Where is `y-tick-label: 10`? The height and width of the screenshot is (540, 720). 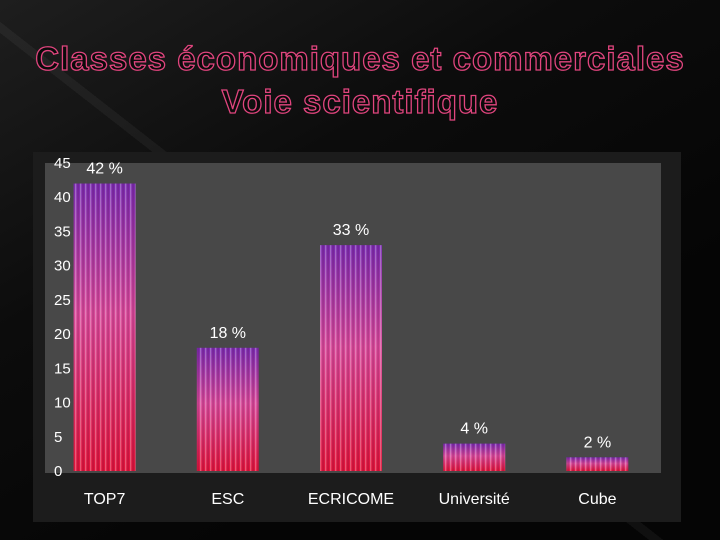
y-tick-label: 10 is located at coordinates (62, 403).